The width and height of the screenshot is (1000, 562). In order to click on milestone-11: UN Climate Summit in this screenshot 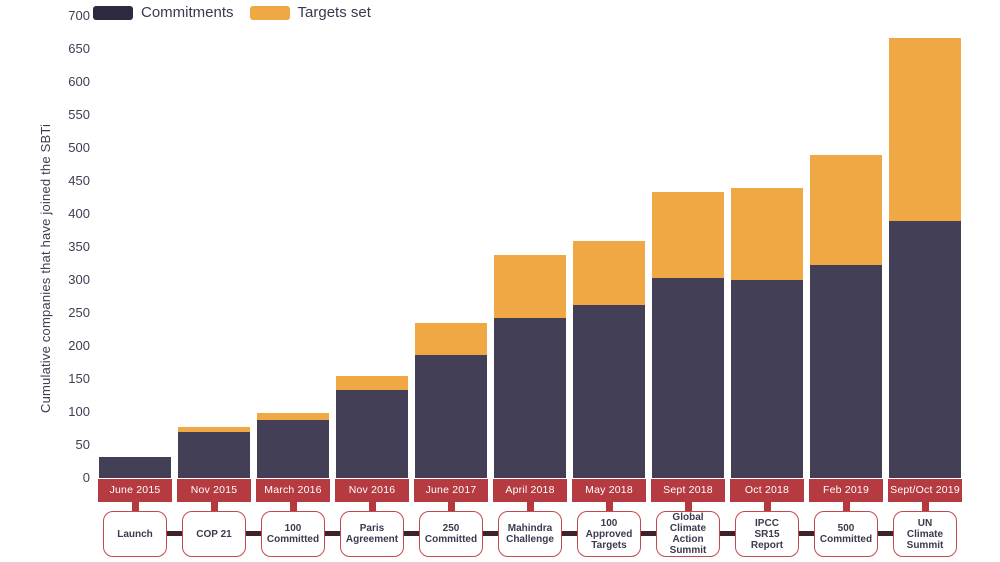, I will do `click(925, 534)`.